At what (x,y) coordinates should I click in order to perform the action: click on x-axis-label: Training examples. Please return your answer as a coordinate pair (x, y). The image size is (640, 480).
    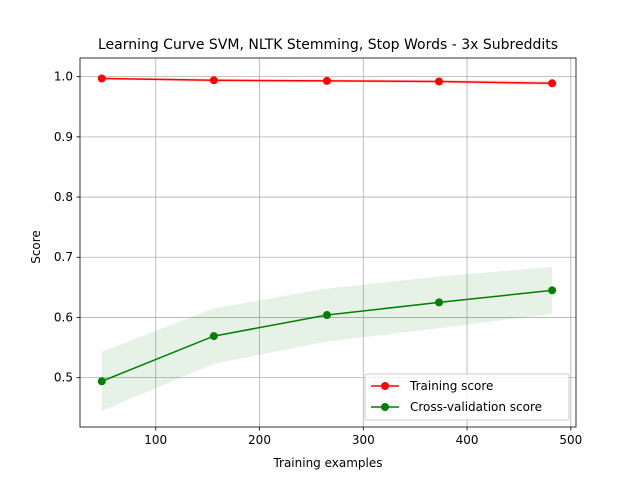
    Looking at the image, I should click on (327, 463).